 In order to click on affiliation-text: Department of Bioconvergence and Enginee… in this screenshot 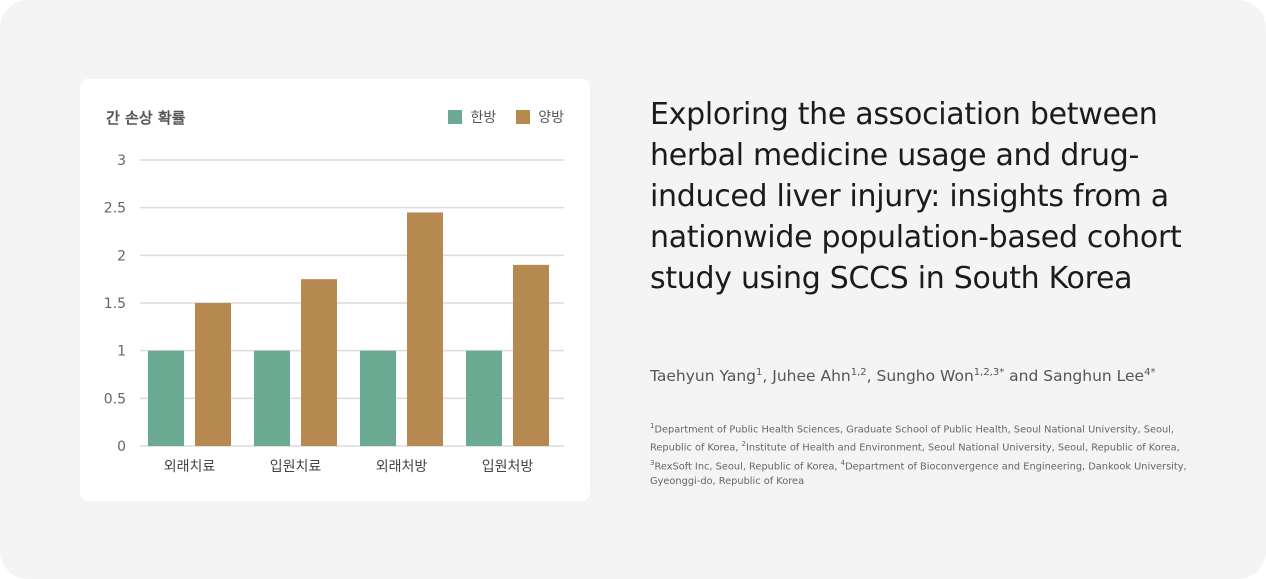, I will do `click(918, 473)`.